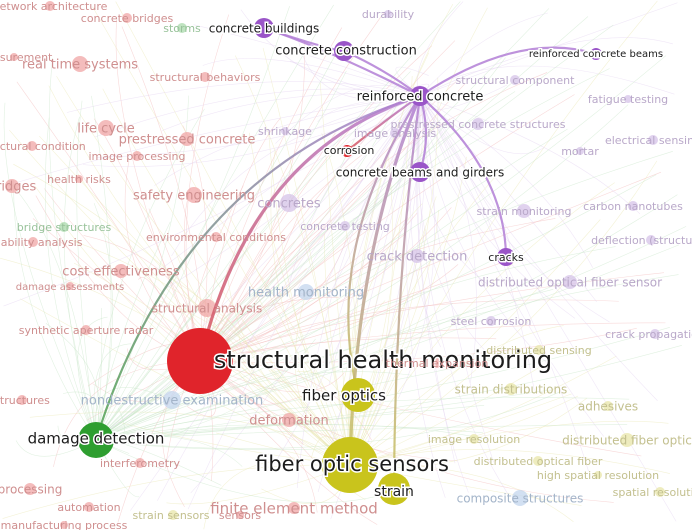 This screenshot has height=530, width=692. I want to click on node-distributed-sensing, so click(539, 350).